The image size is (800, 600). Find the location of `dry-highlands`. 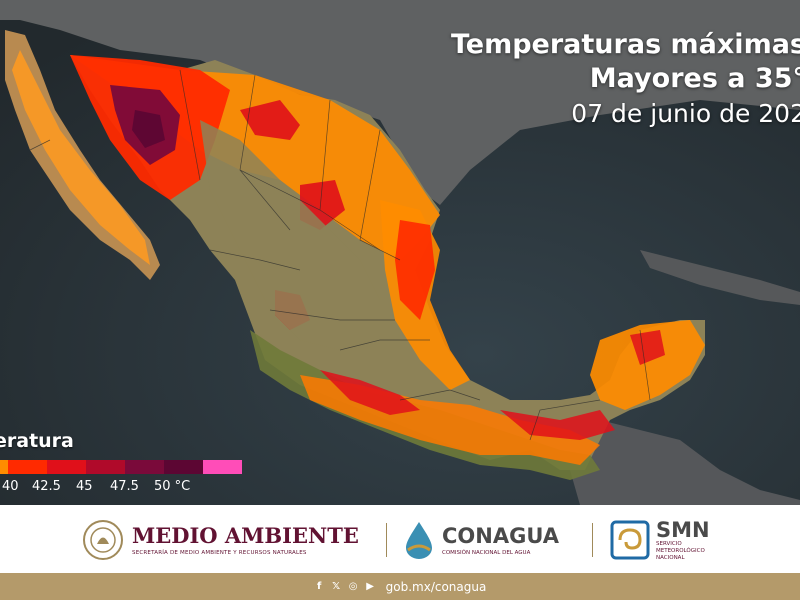

dry-highlands is located at coordinates (290, 235).